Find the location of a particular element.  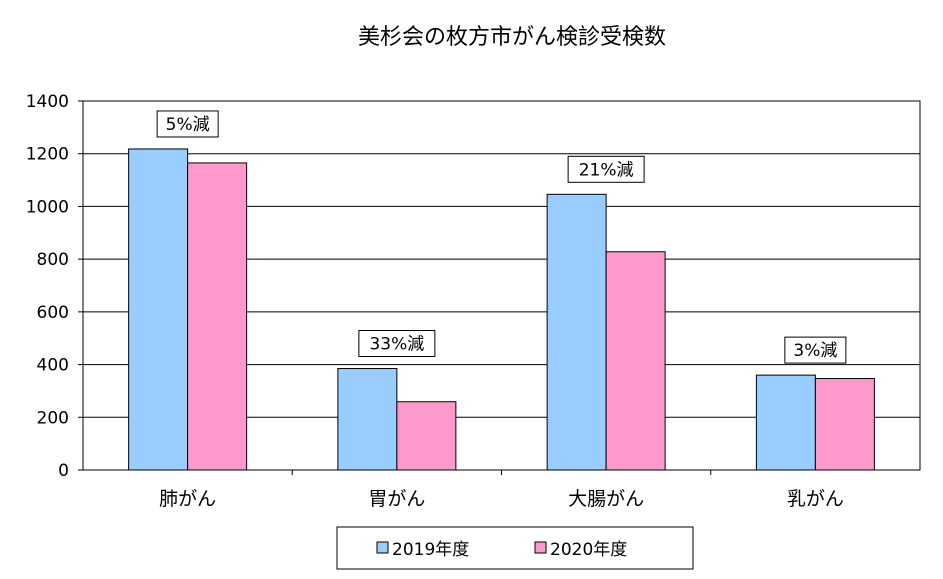

bar-2020年度-肺がん is located at coordinates (217, 316).